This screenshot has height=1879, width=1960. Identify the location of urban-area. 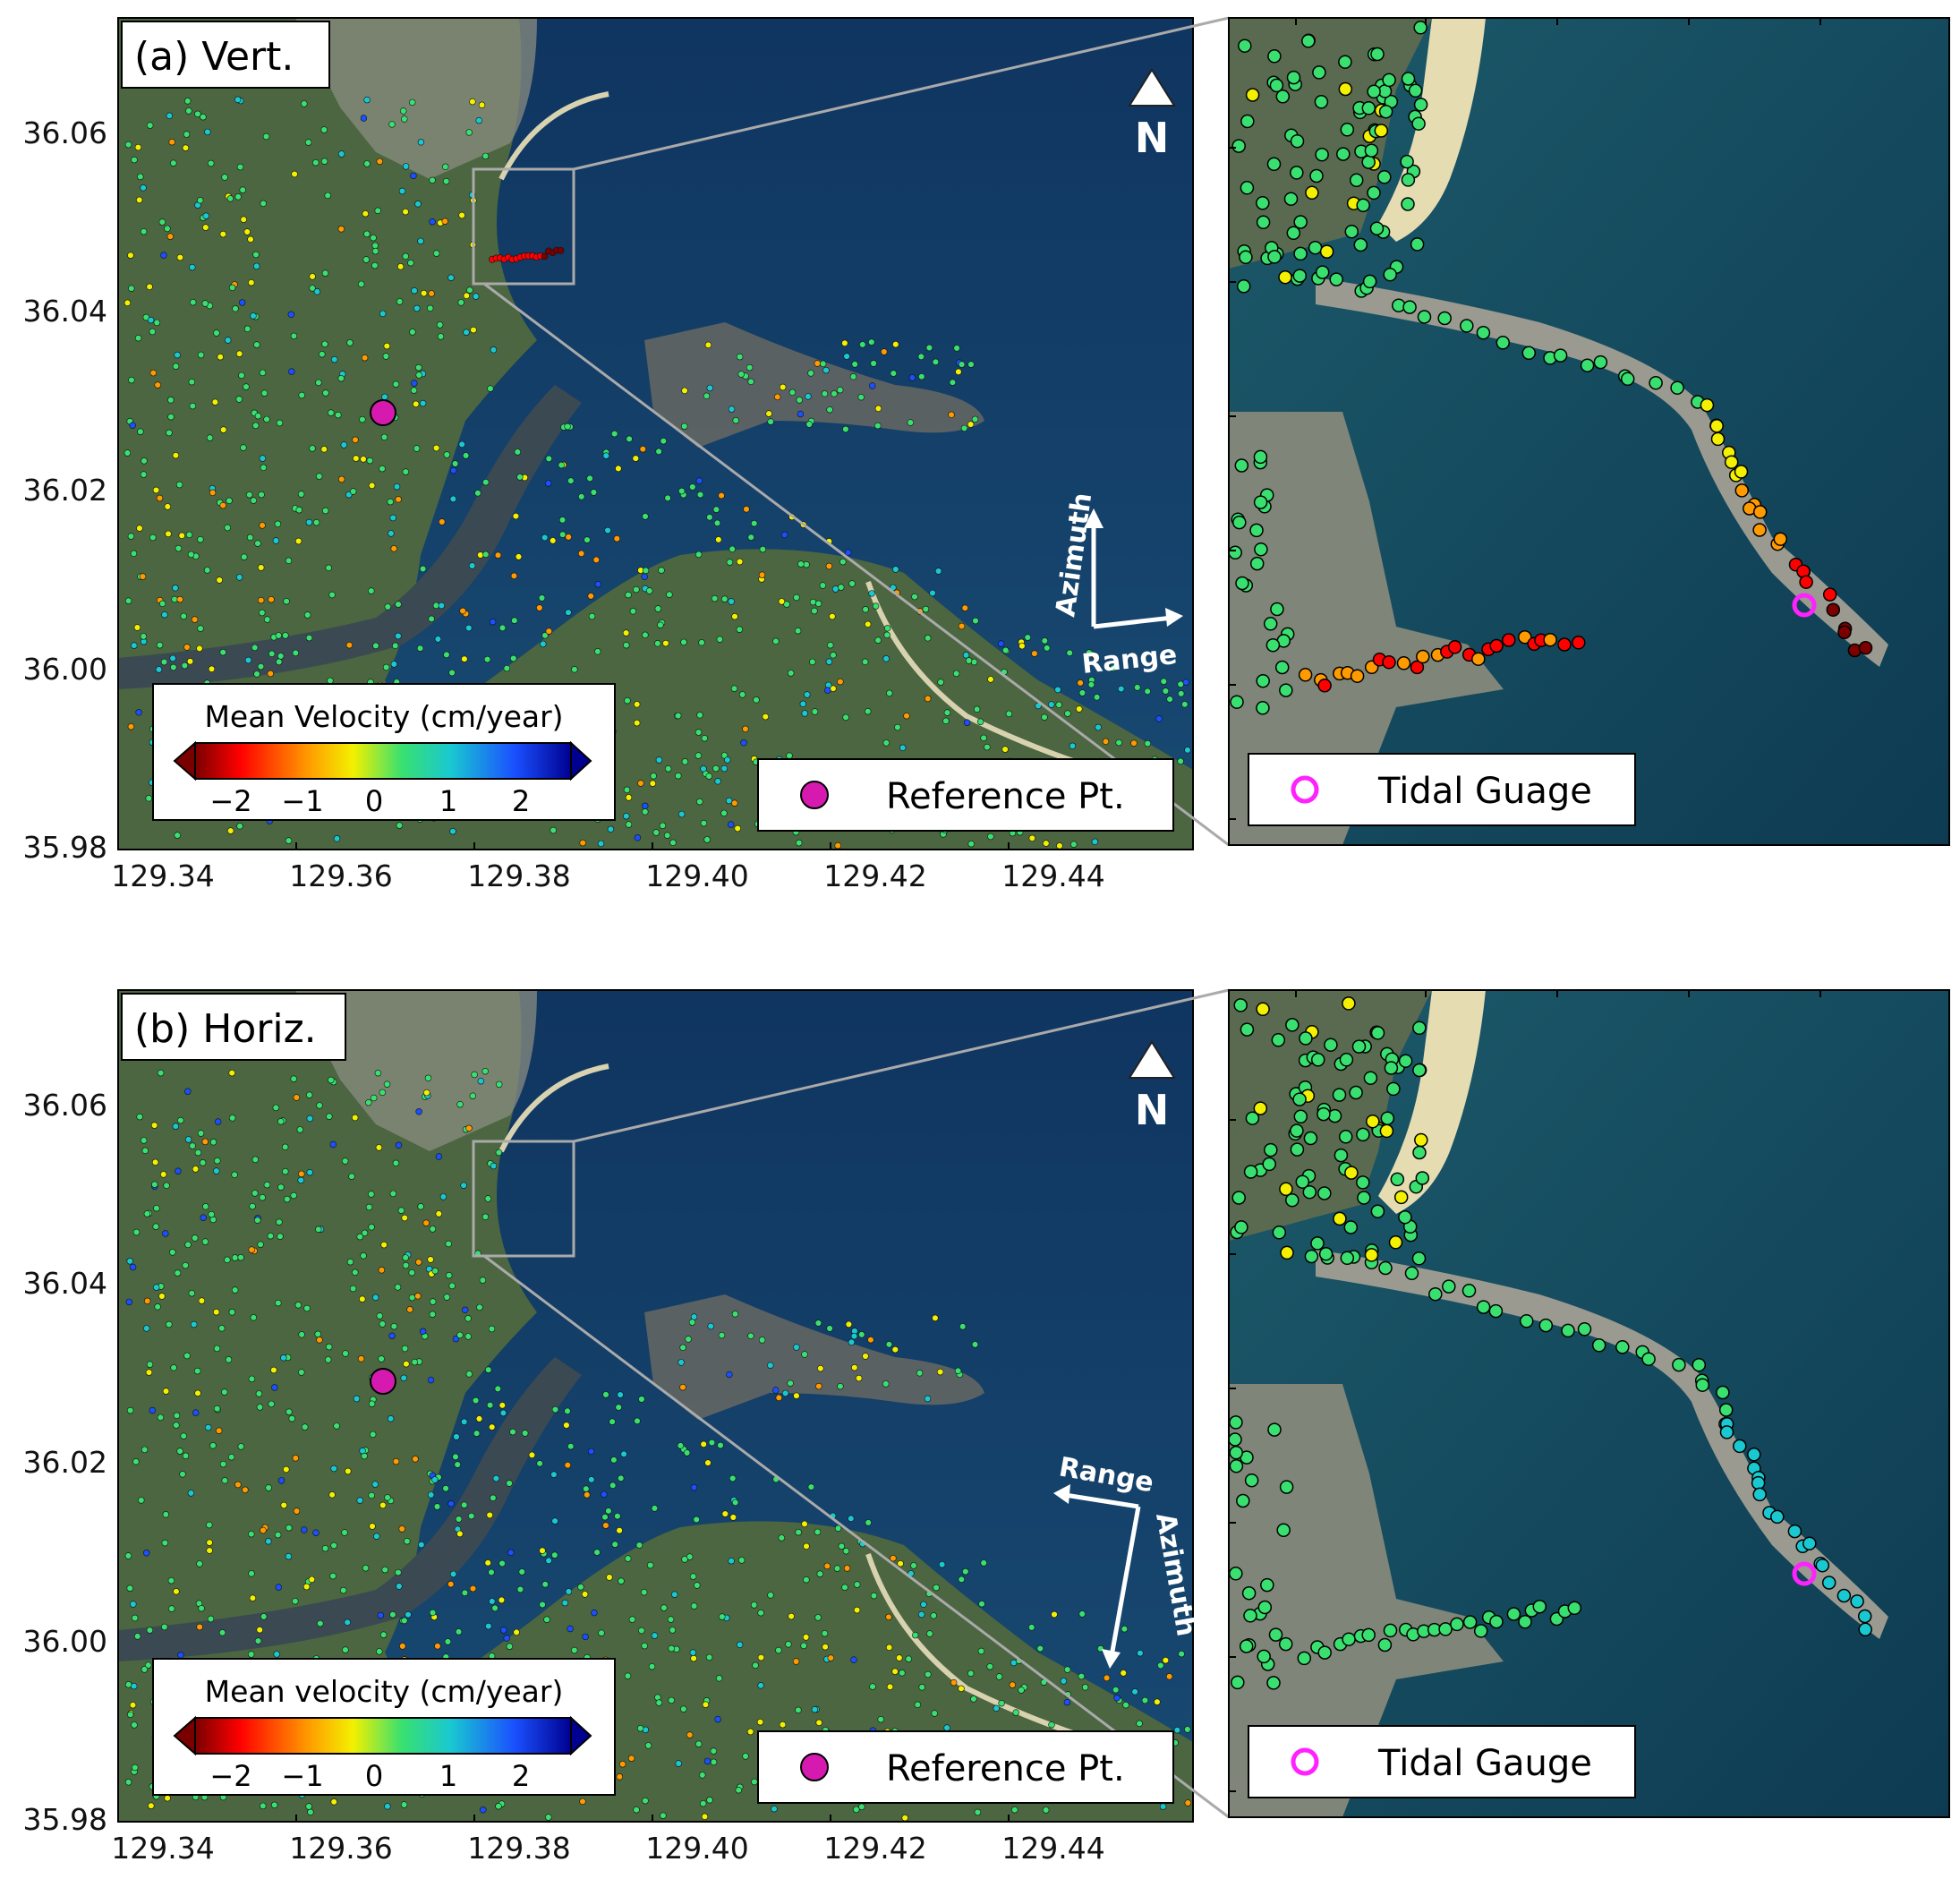
(416, 1070).